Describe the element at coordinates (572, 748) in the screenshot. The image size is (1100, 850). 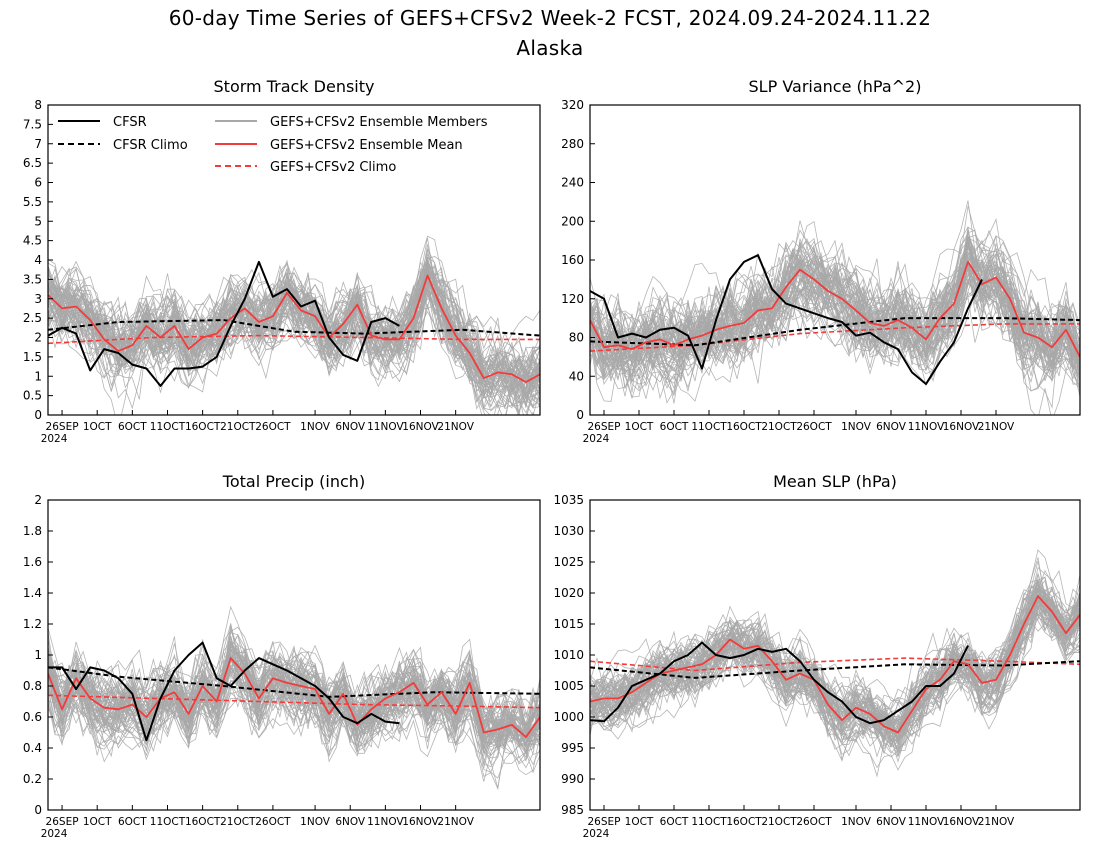
I see `y-tick-label: 995` at that location.